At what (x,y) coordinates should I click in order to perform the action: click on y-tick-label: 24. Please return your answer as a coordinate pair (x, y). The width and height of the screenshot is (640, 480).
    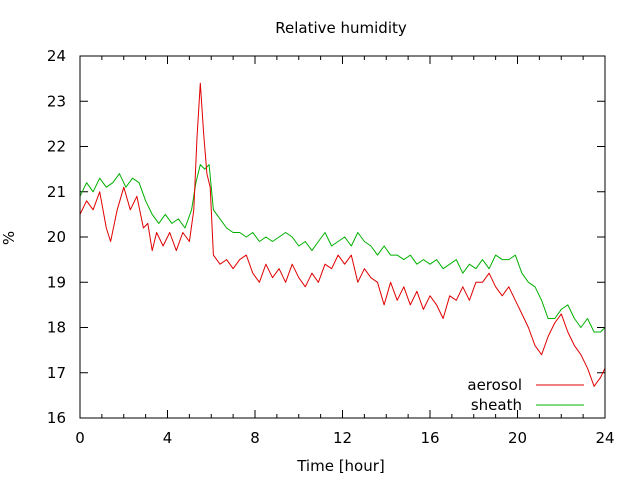
    Looking at the image, I should click on (56, 56).